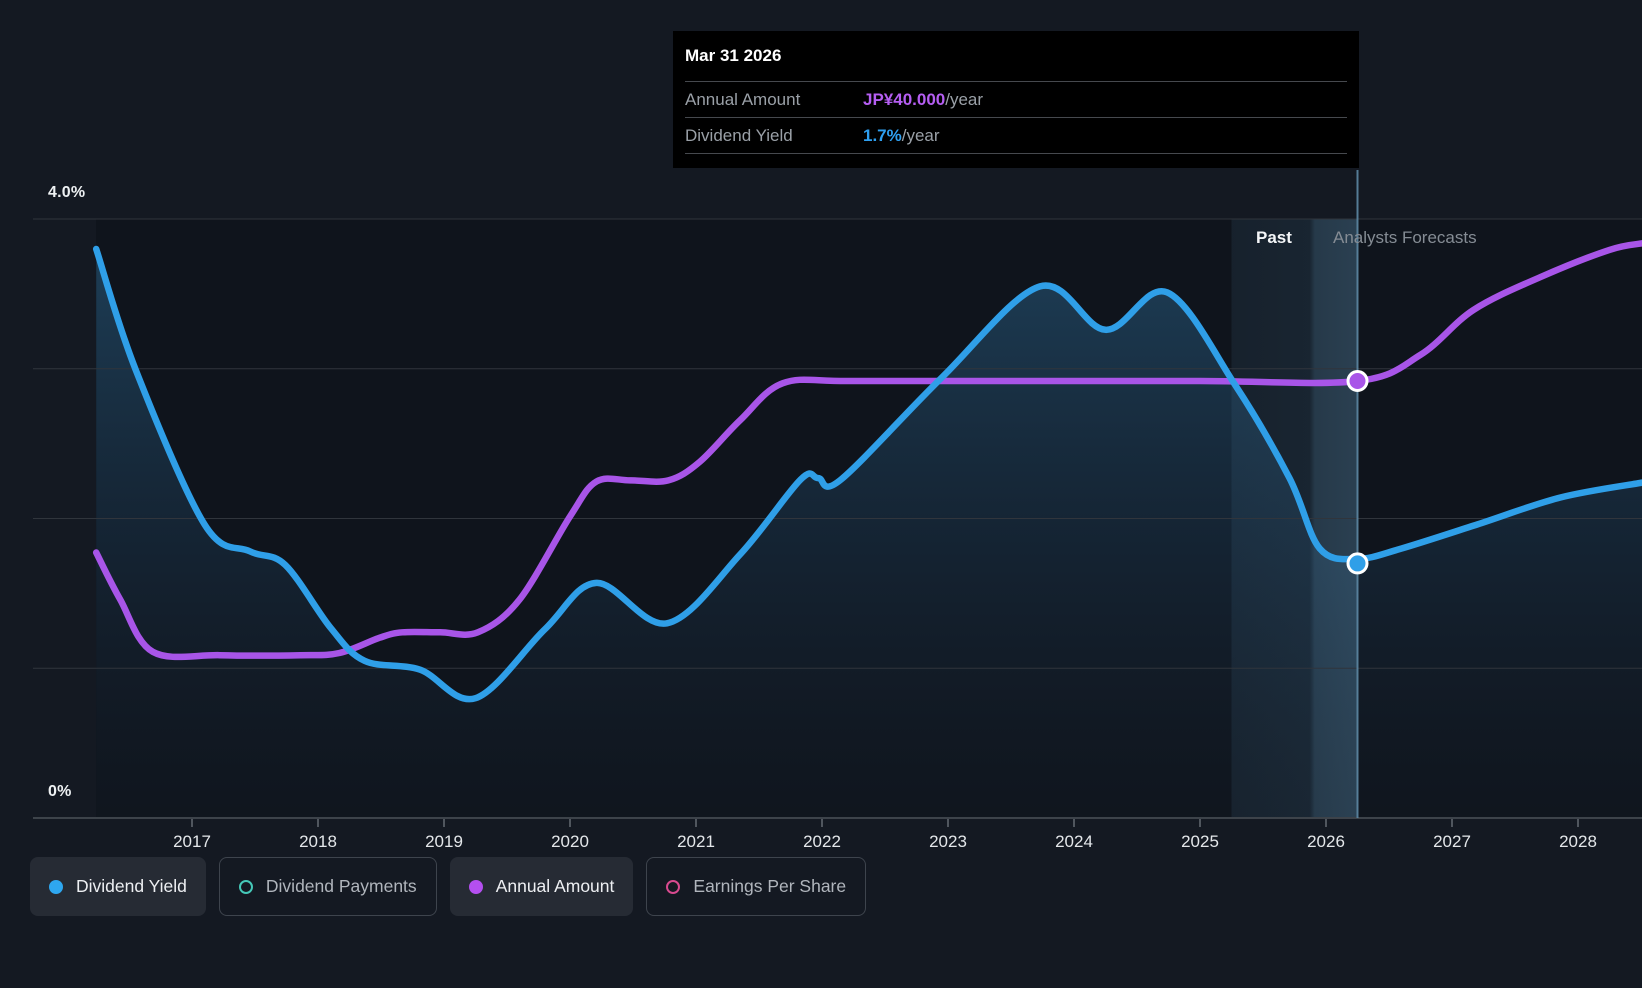 This screenshot has width=1642, height=988. What do you see at coordinates (1357, 381) in the screenshot?
I see `annual-amount-marker` at bounding box center [1357, 381].